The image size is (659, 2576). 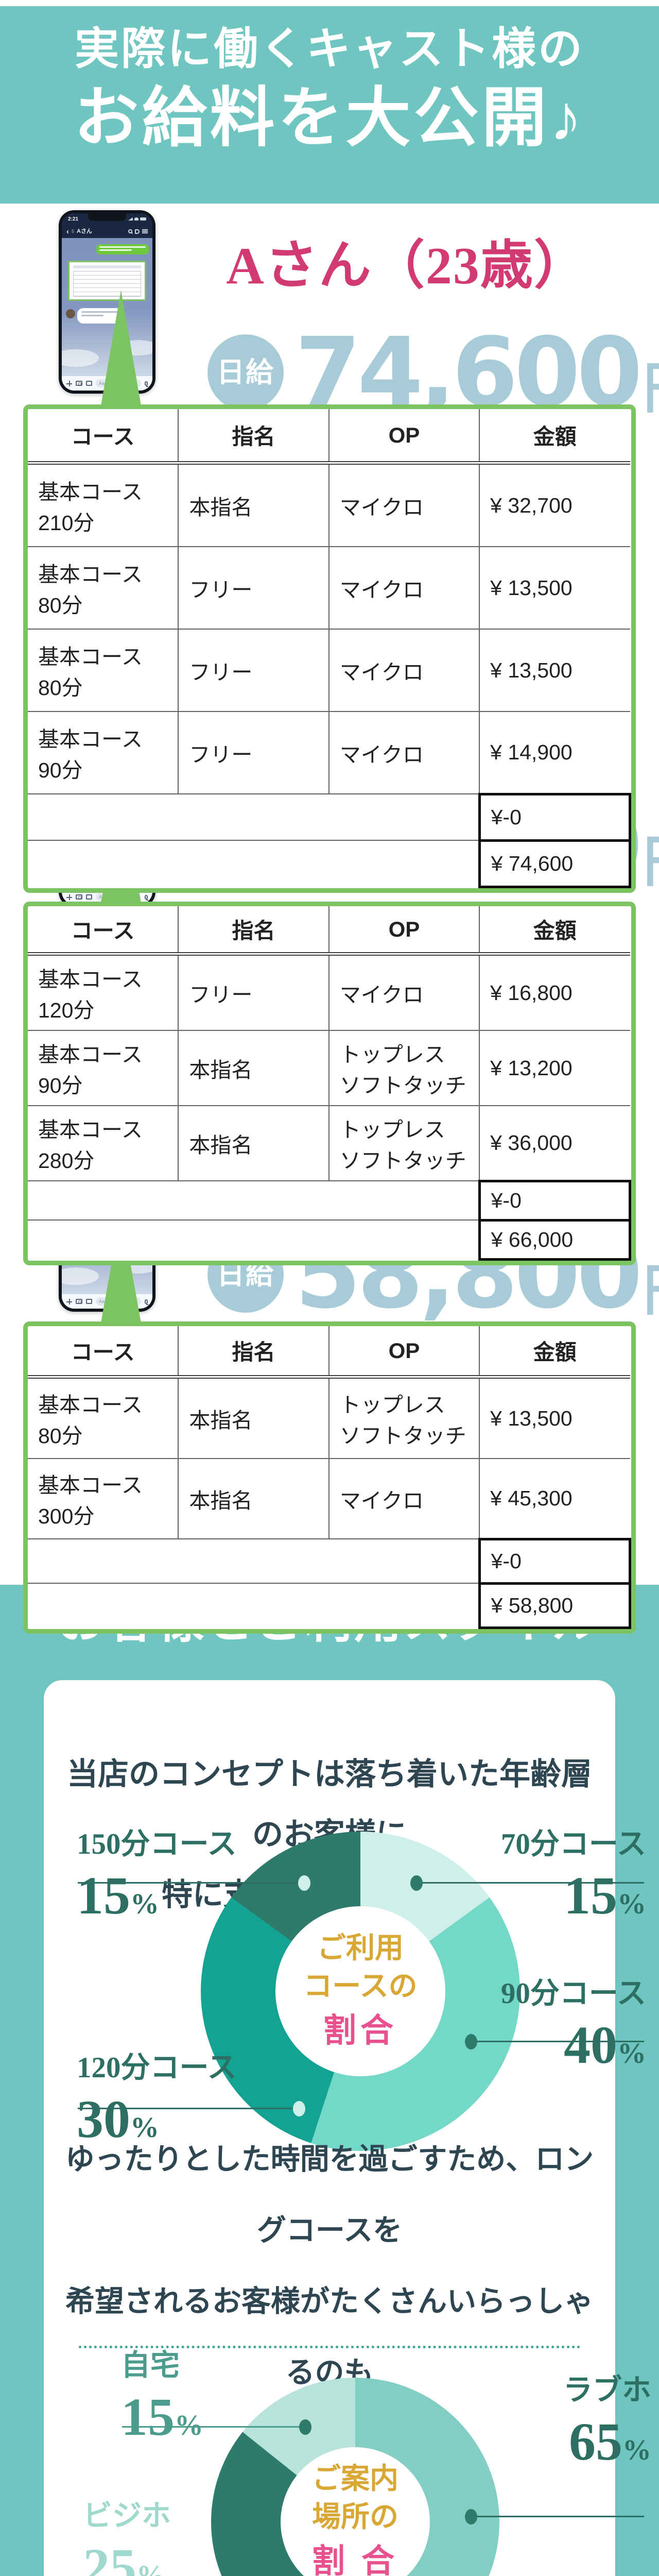 I want to click on donut-center-label: ご案内 場所の割 合, so click(x=356, y=2511).